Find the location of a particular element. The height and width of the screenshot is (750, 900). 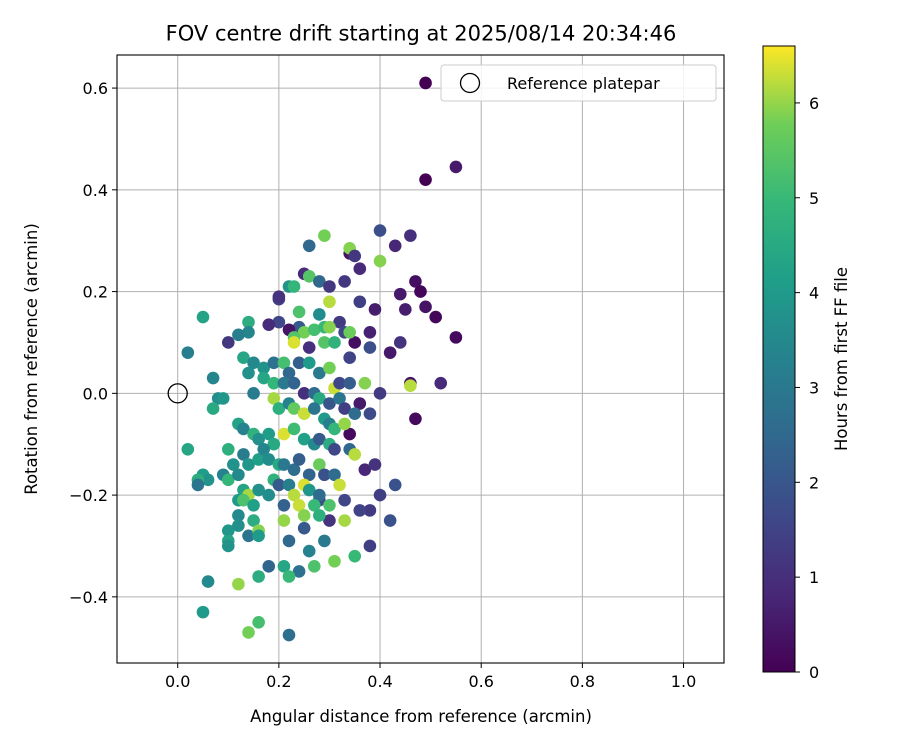

colorbar-tick-label: 0 is located at coordinates (814, 672).